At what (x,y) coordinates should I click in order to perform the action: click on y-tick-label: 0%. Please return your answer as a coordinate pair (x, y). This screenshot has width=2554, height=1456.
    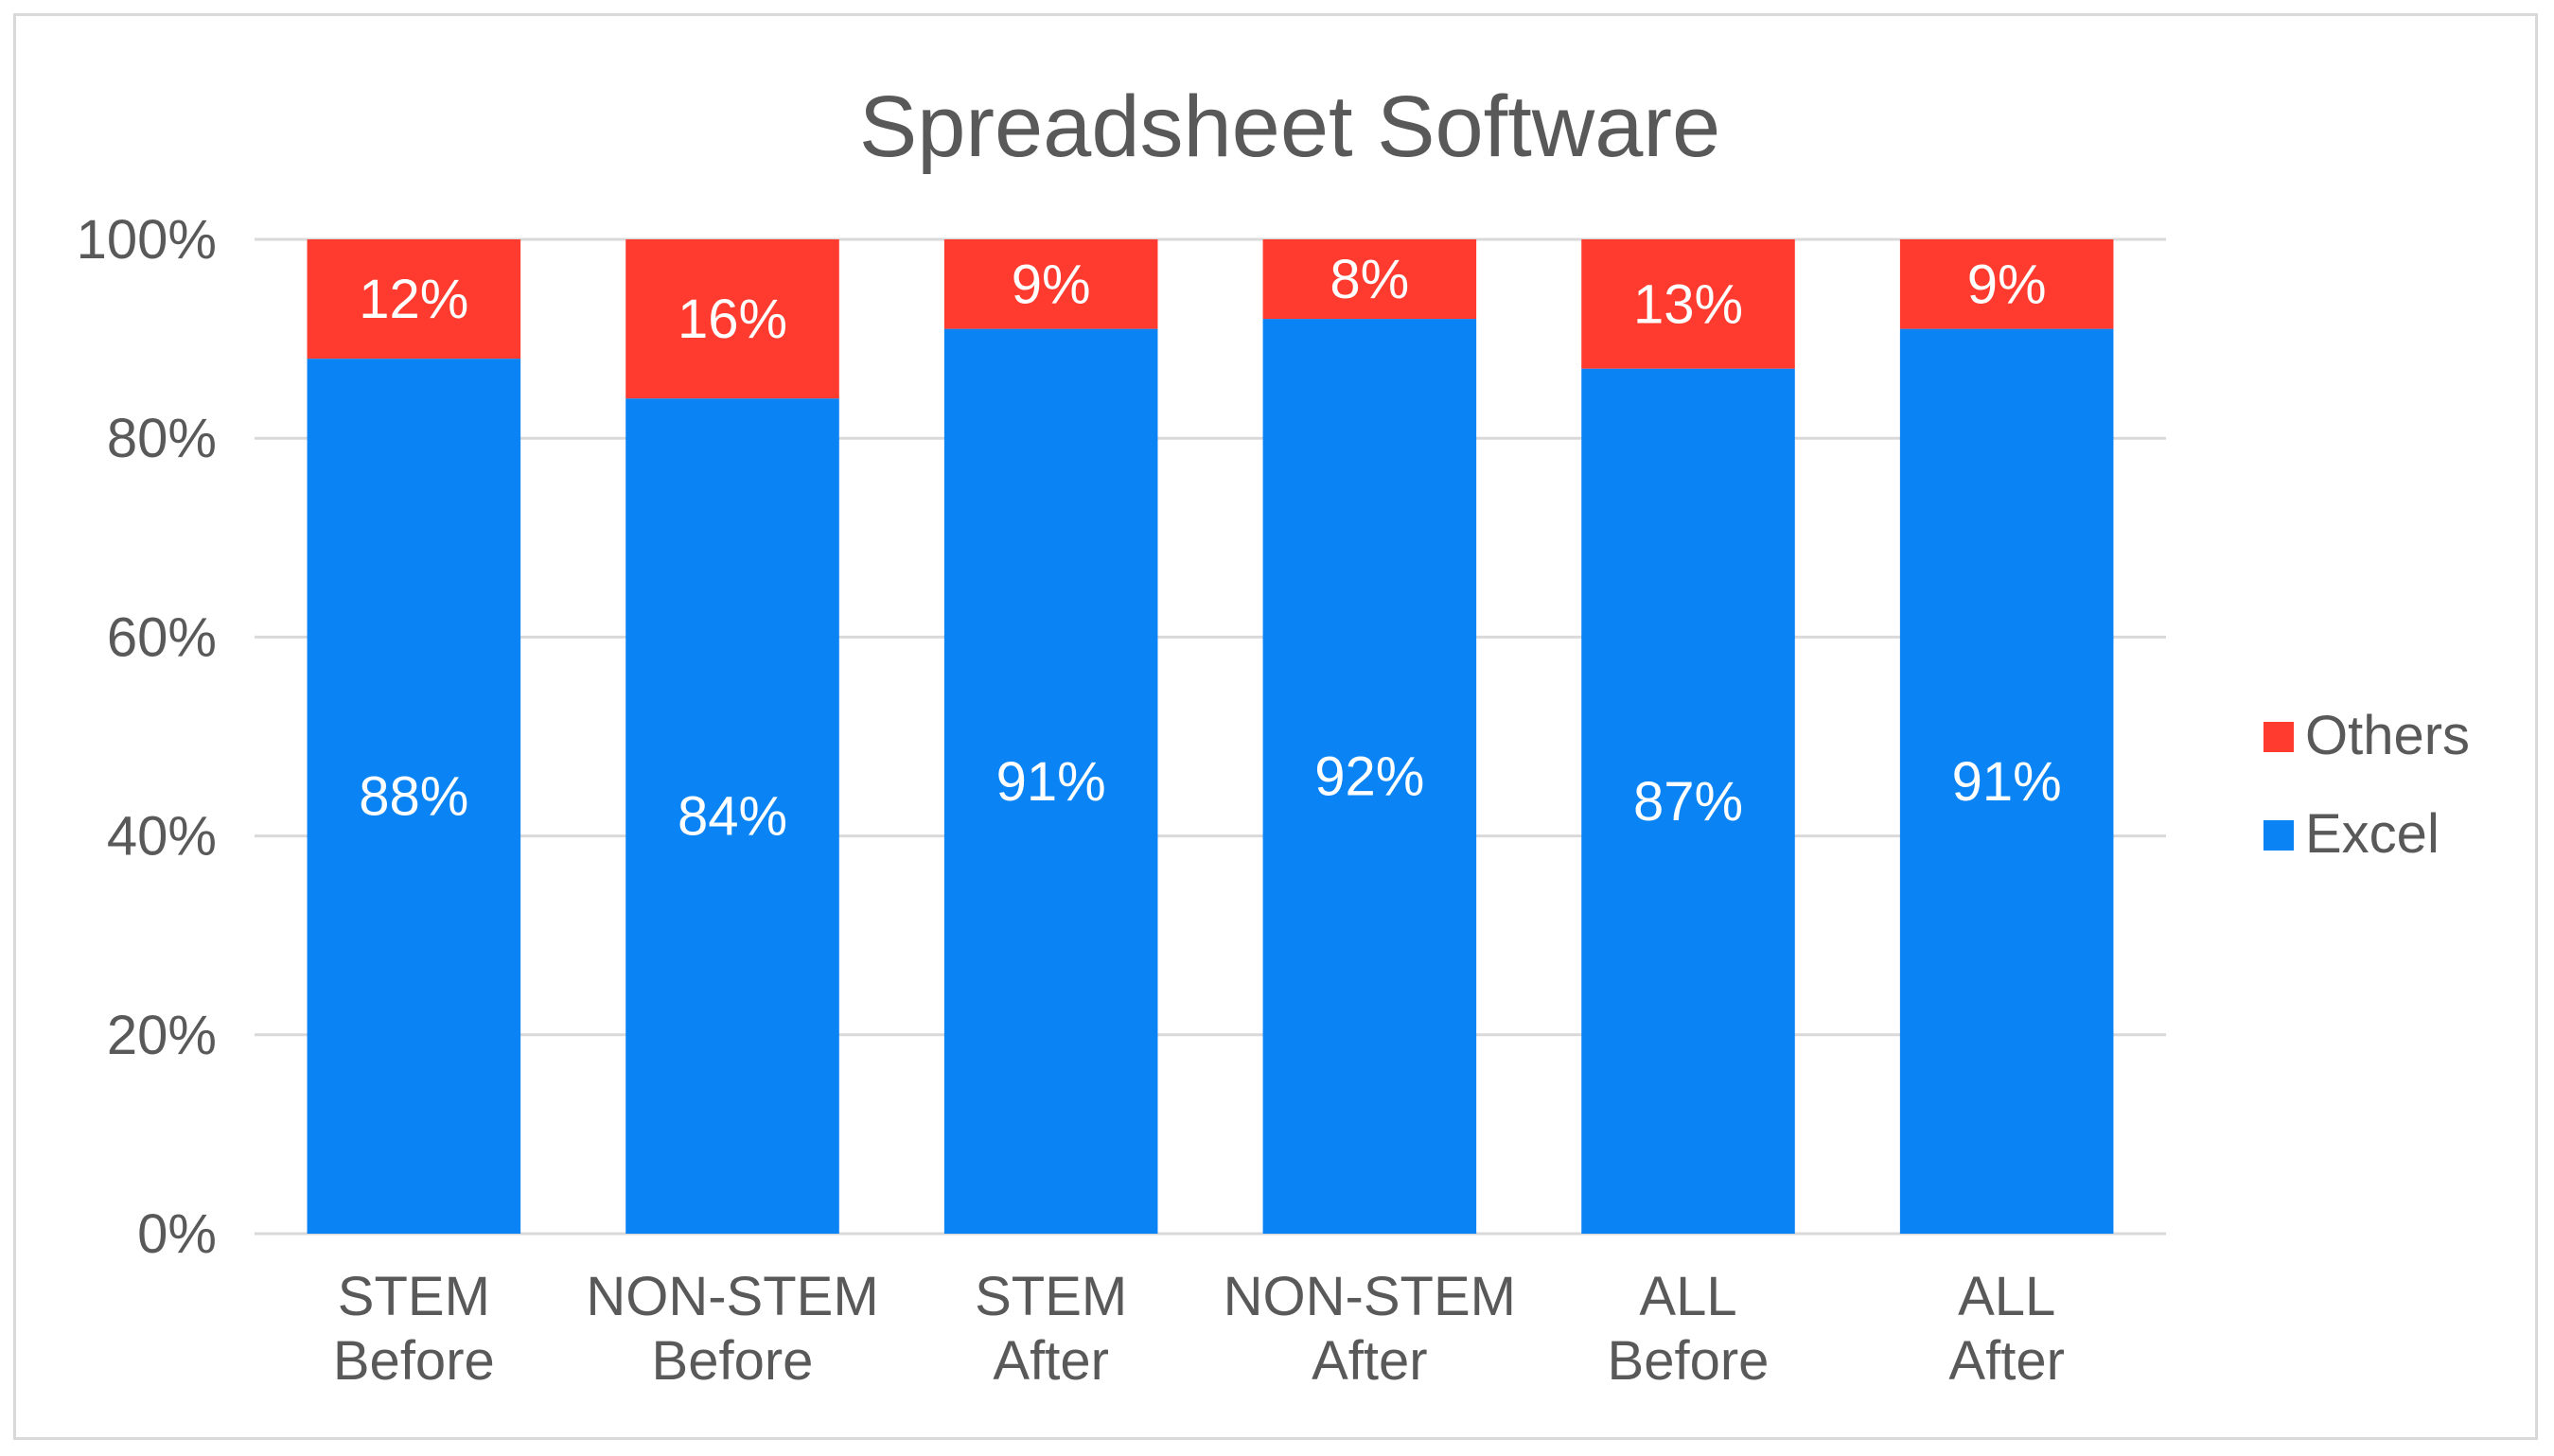
    Looking at the image, I should click on (177, 1234).